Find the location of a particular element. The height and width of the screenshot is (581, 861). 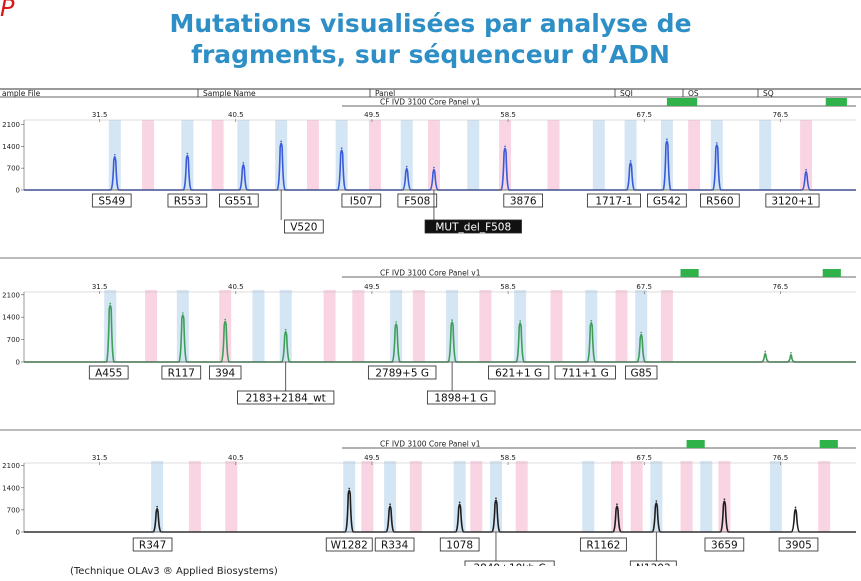

mutation-label-3: R334 is located at coordinates (395, 546).